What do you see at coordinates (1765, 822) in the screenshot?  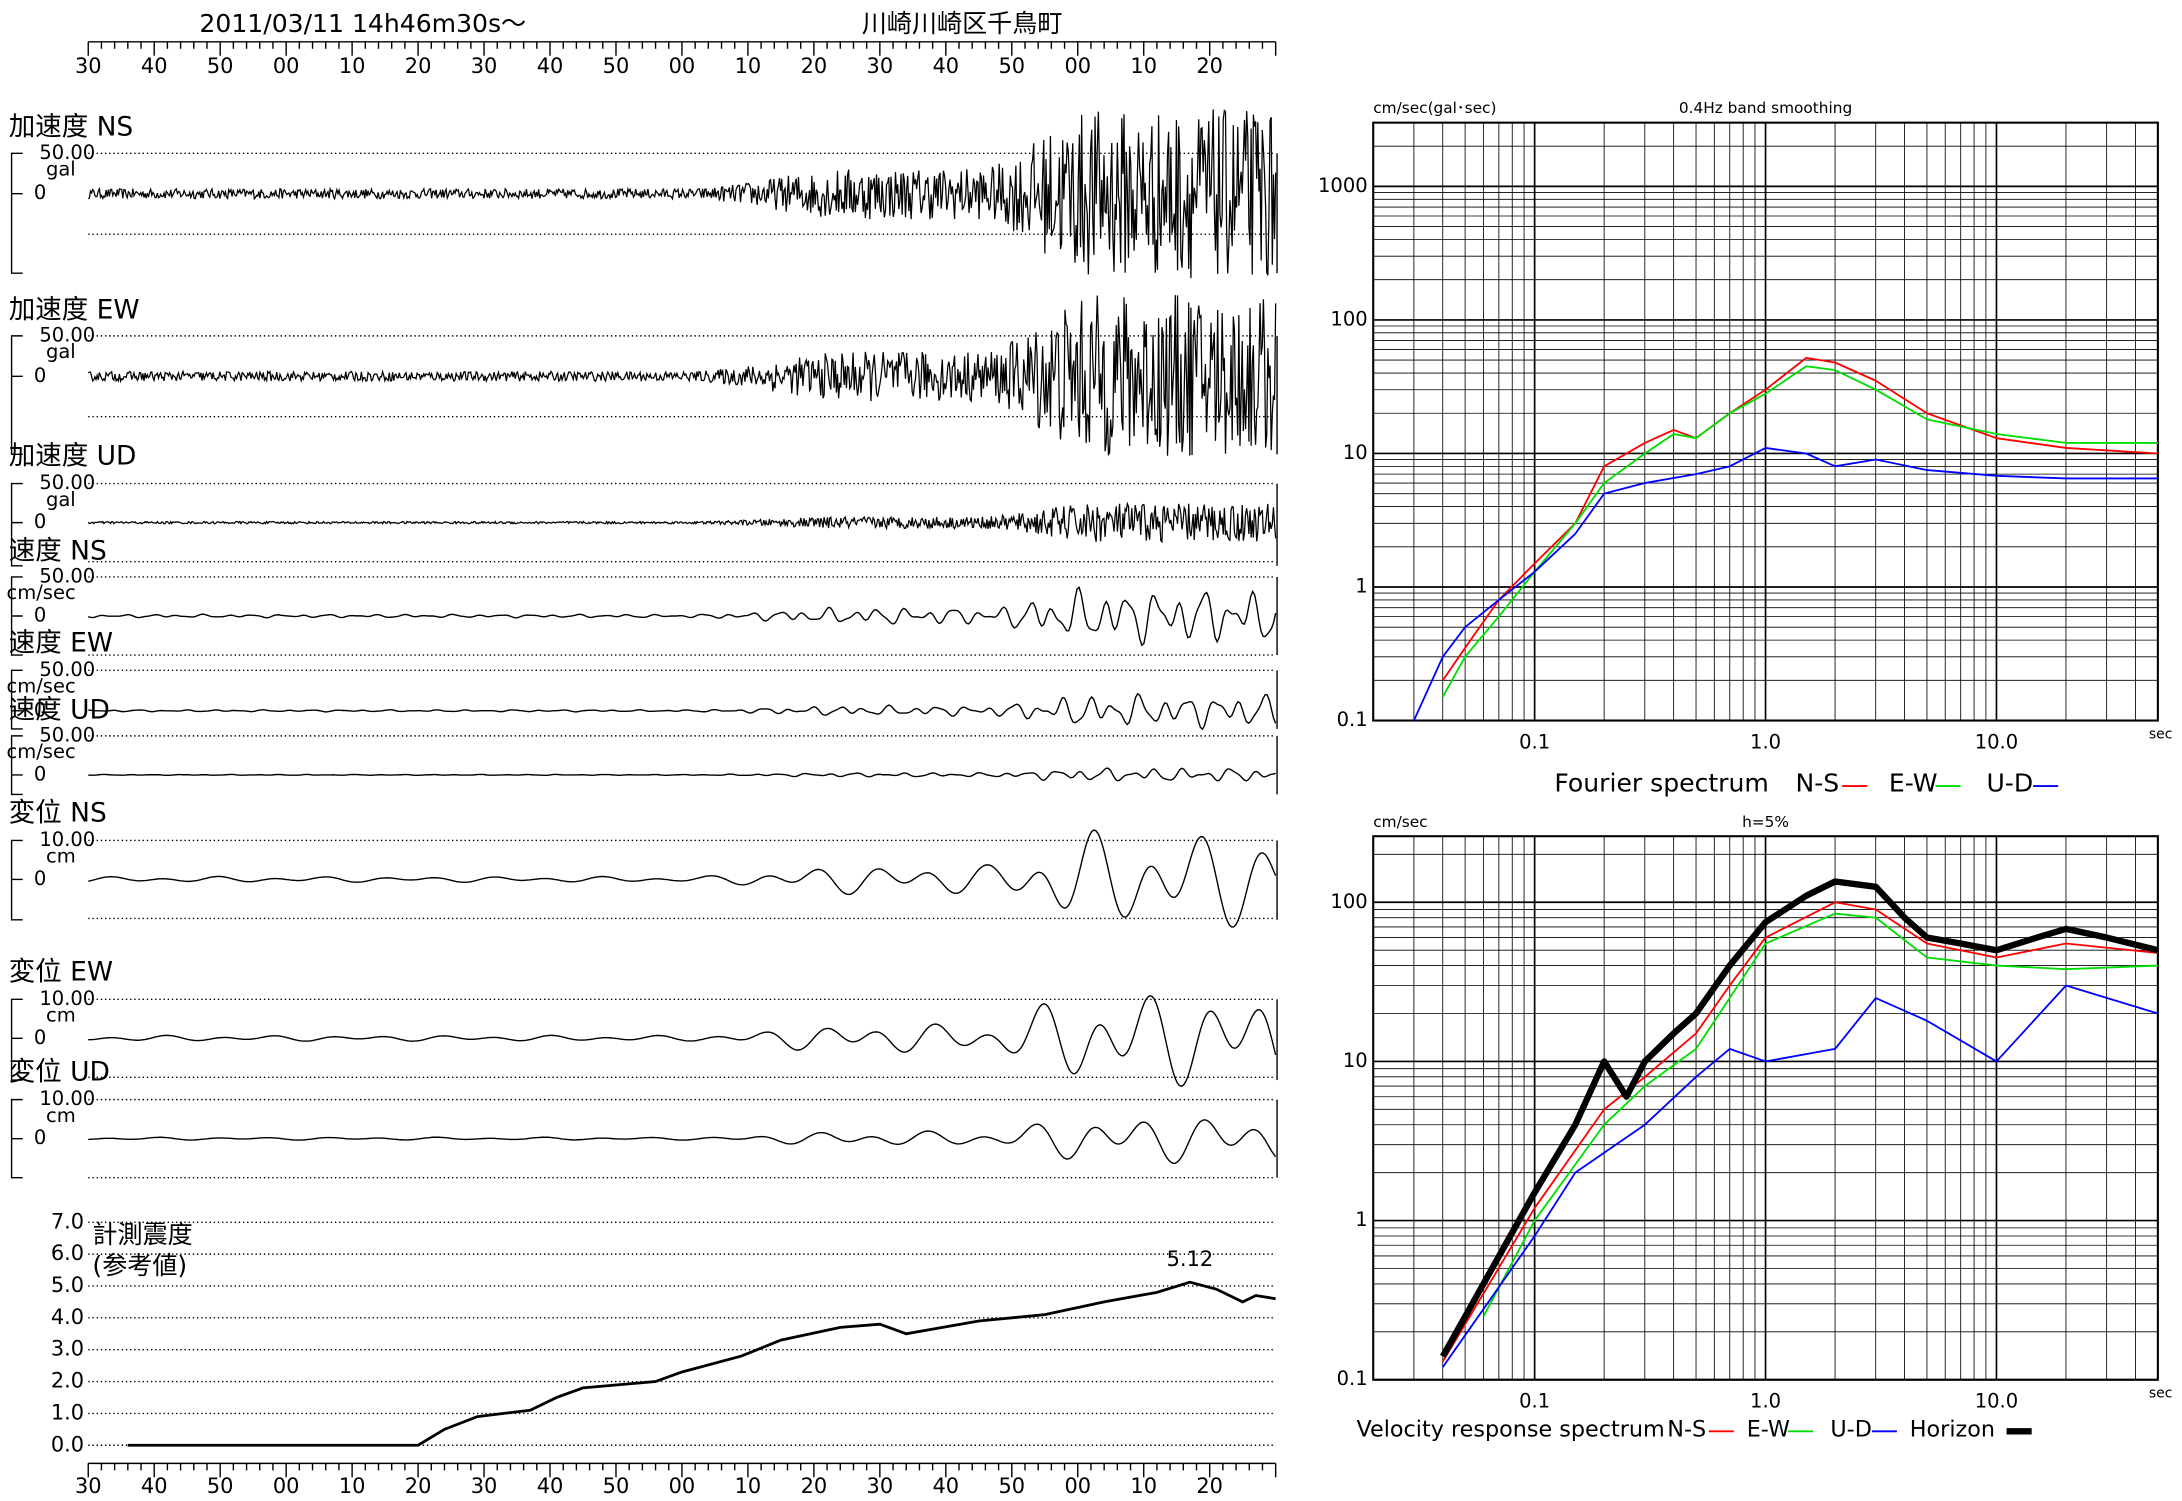 I see `chart-title: h=5%` at bounding box center [1765, 822].